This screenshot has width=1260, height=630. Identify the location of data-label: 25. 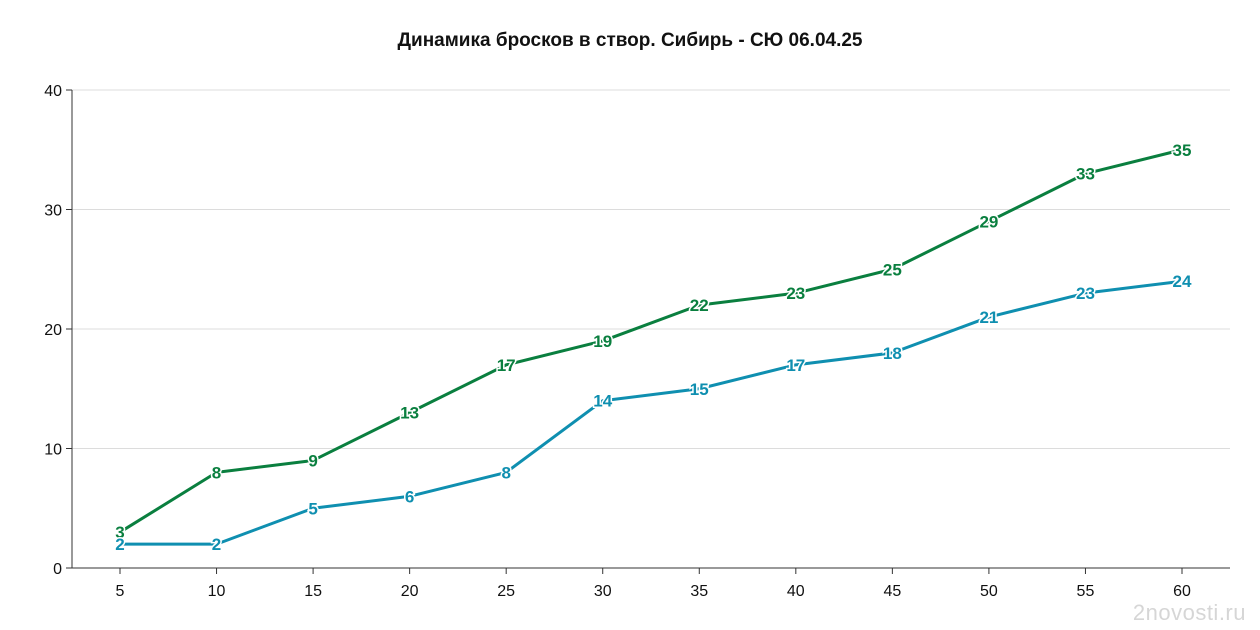
(892, 269).